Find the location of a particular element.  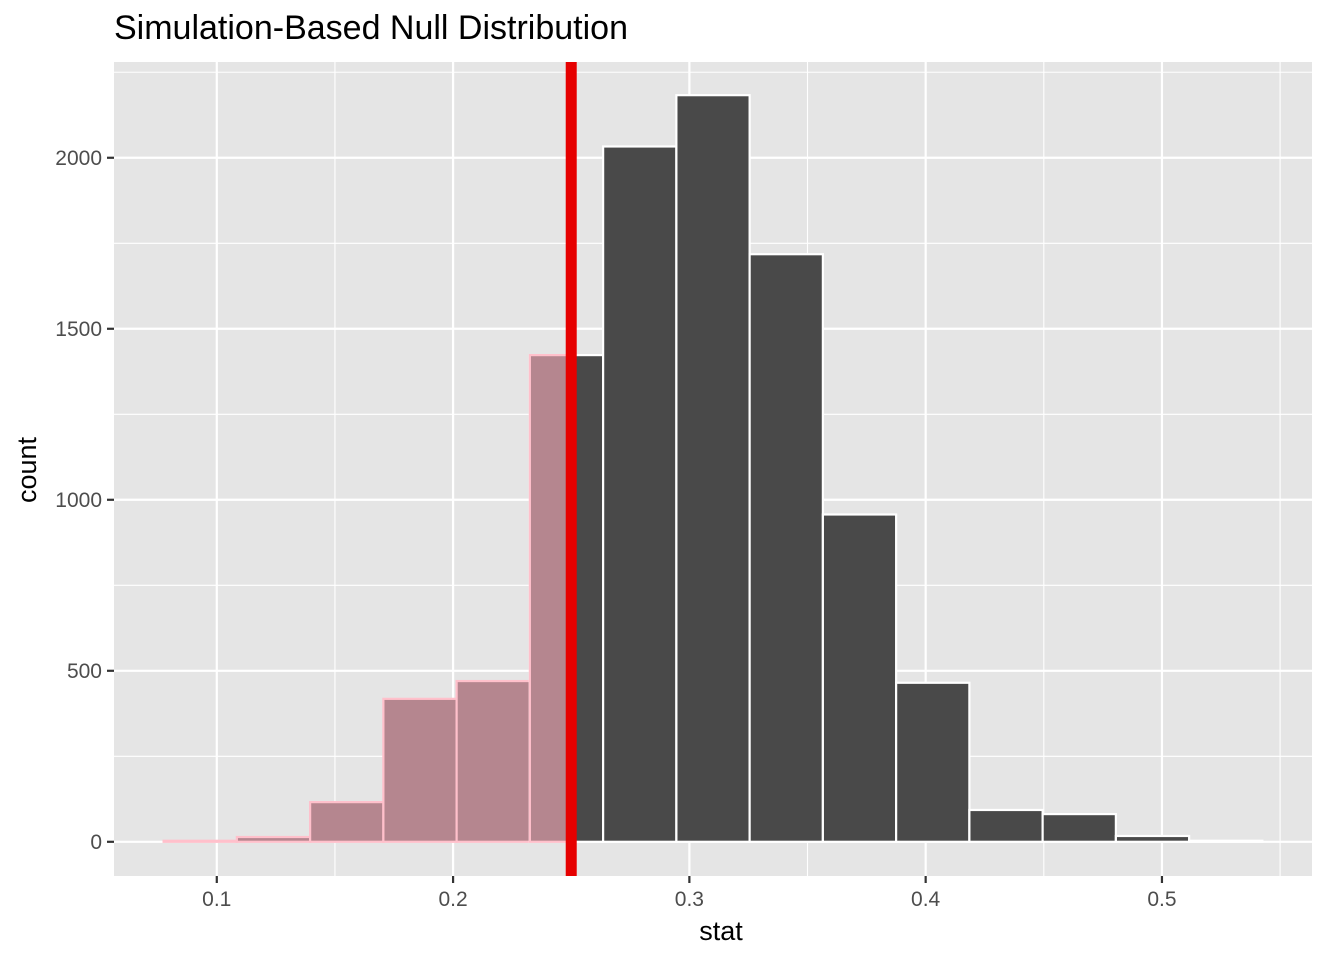

y-tick-label: 2000 is located at coordinates (78, 158).